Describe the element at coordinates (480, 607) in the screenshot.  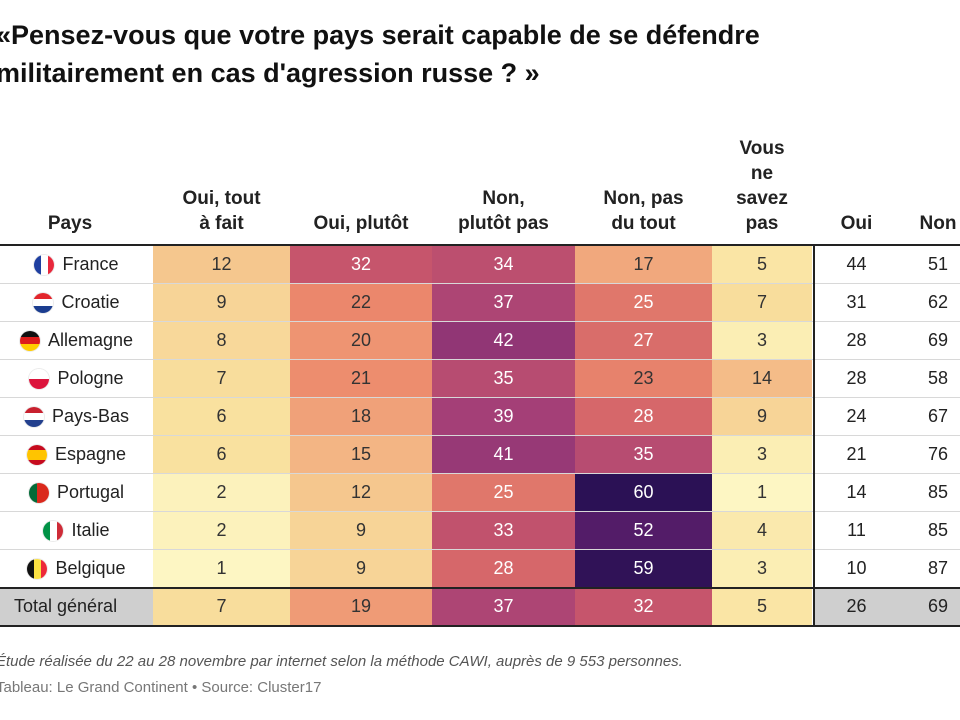
I see `total-row: Total général 7 19 37 32 5 26 69` at that location.